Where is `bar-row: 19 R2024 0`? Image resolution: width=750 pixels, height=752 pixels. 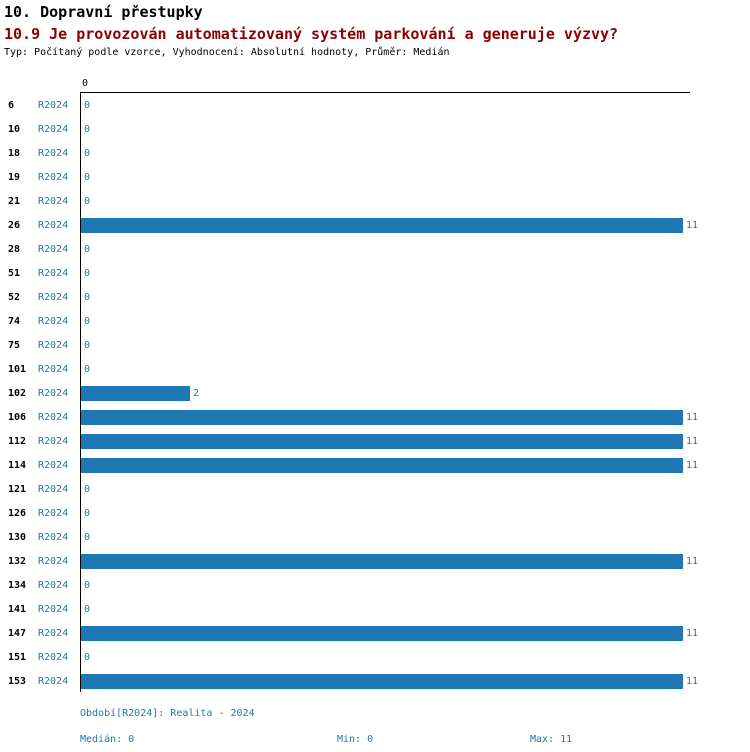
bar-row: 19 R2024 0 is located at coordinates (375, 177).